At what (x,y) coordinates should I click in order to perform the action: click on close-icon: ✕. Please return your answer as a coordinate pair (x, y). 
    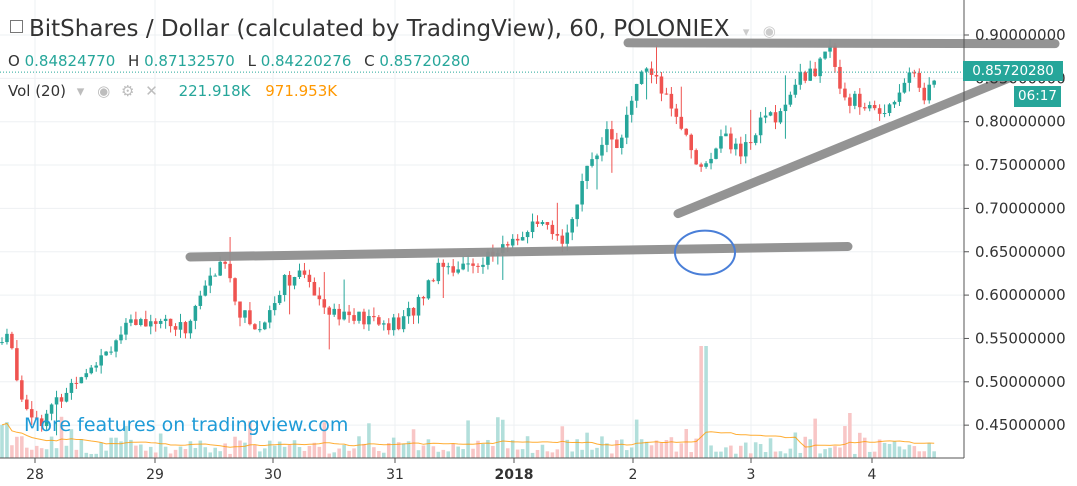
    Looking at the image, I should click on (151, 91).